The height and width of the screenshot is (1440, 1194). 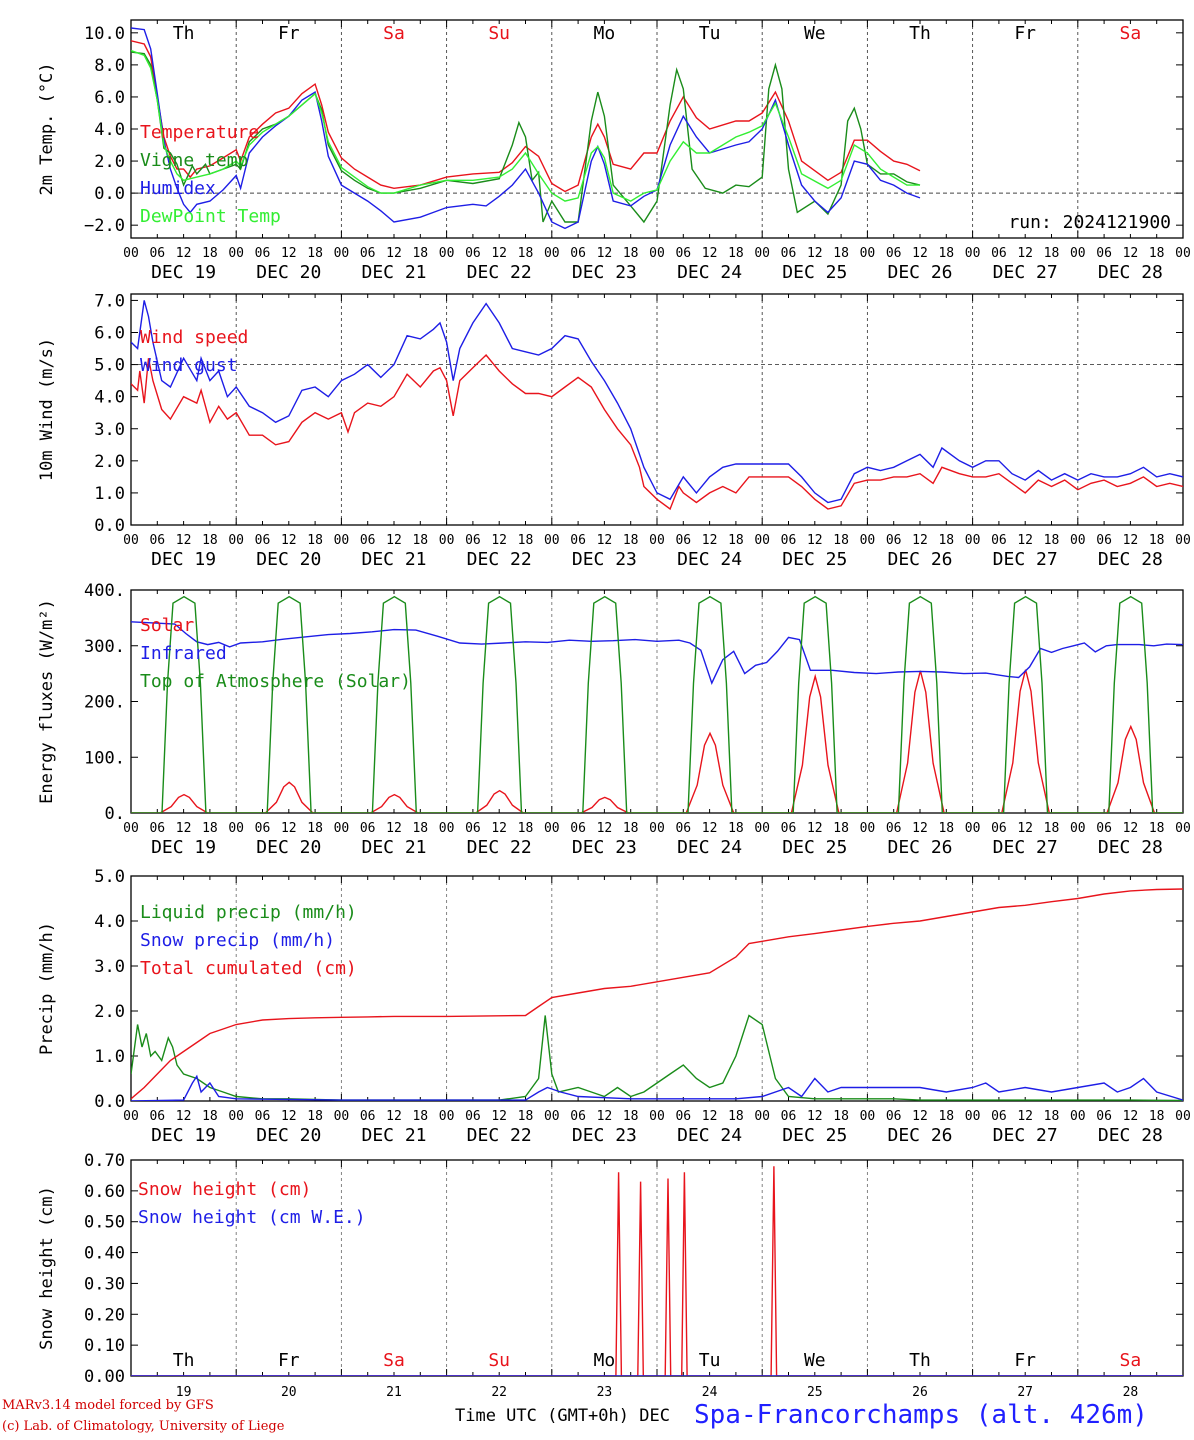 I want to click on y-tick-label: 2.0, so click(x=109, y=462).